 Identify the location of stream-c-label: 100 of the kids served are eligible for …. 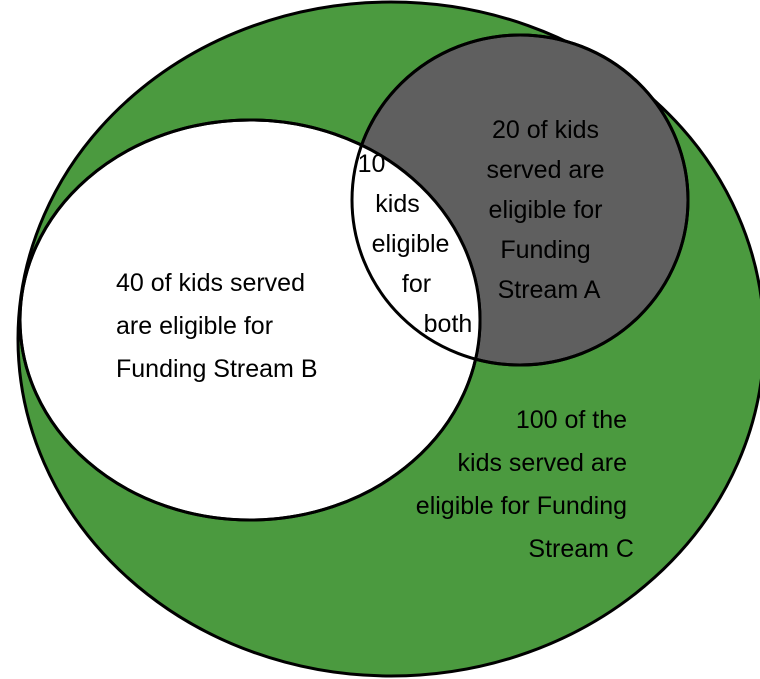
(525, 484).